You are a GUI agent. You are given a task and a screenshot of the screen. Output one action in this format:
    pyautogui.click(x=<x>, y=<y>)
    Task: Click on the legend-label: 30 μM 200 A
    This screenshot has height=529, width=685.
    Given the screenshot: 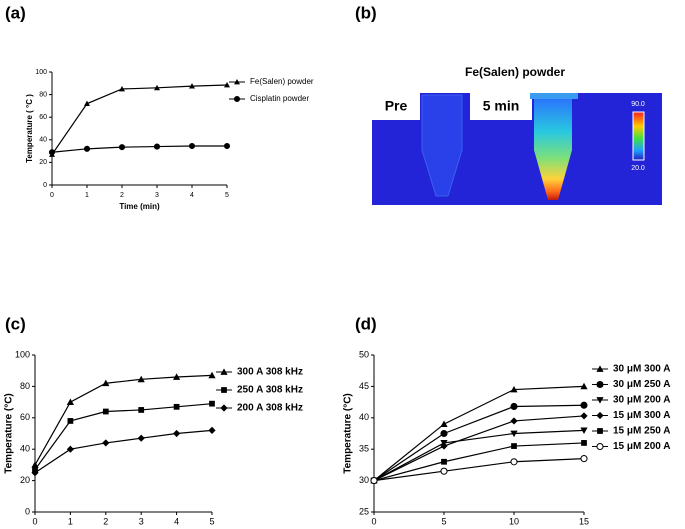 What is the action you would take?
    pyautogui.click(x=641, y=400)
    